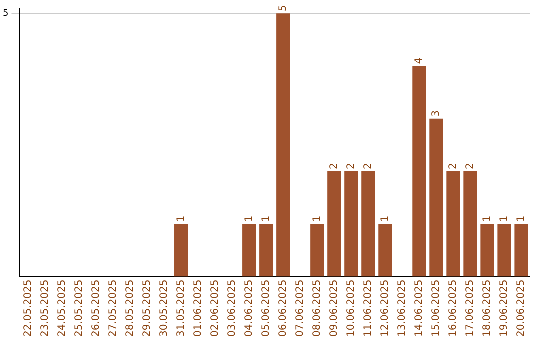 The image size is (540, 340). Describe the element at coordinates (386, 309) in the screenshot. I see `x-tick-label: 12.06.2025` at that location.